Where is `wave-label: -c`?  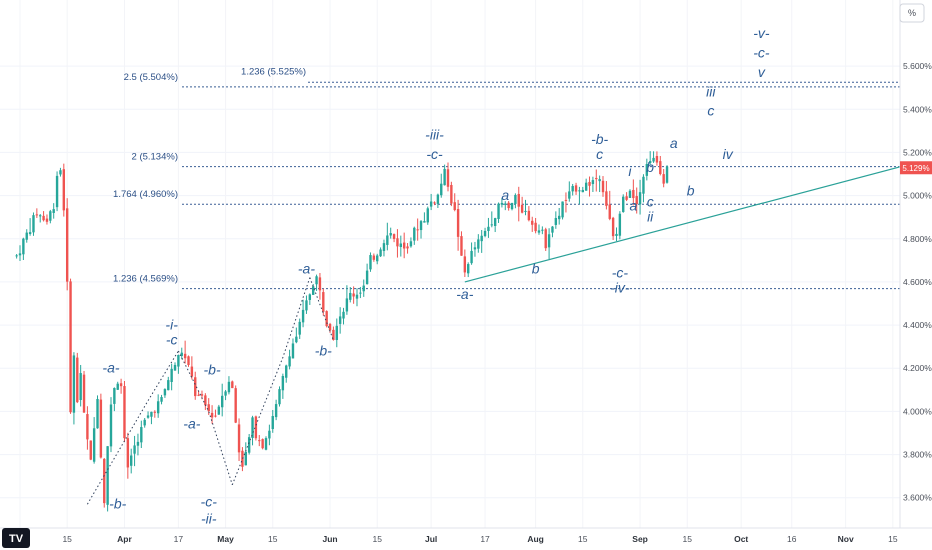 wave-label: -c is located at coordinates (172, 340).